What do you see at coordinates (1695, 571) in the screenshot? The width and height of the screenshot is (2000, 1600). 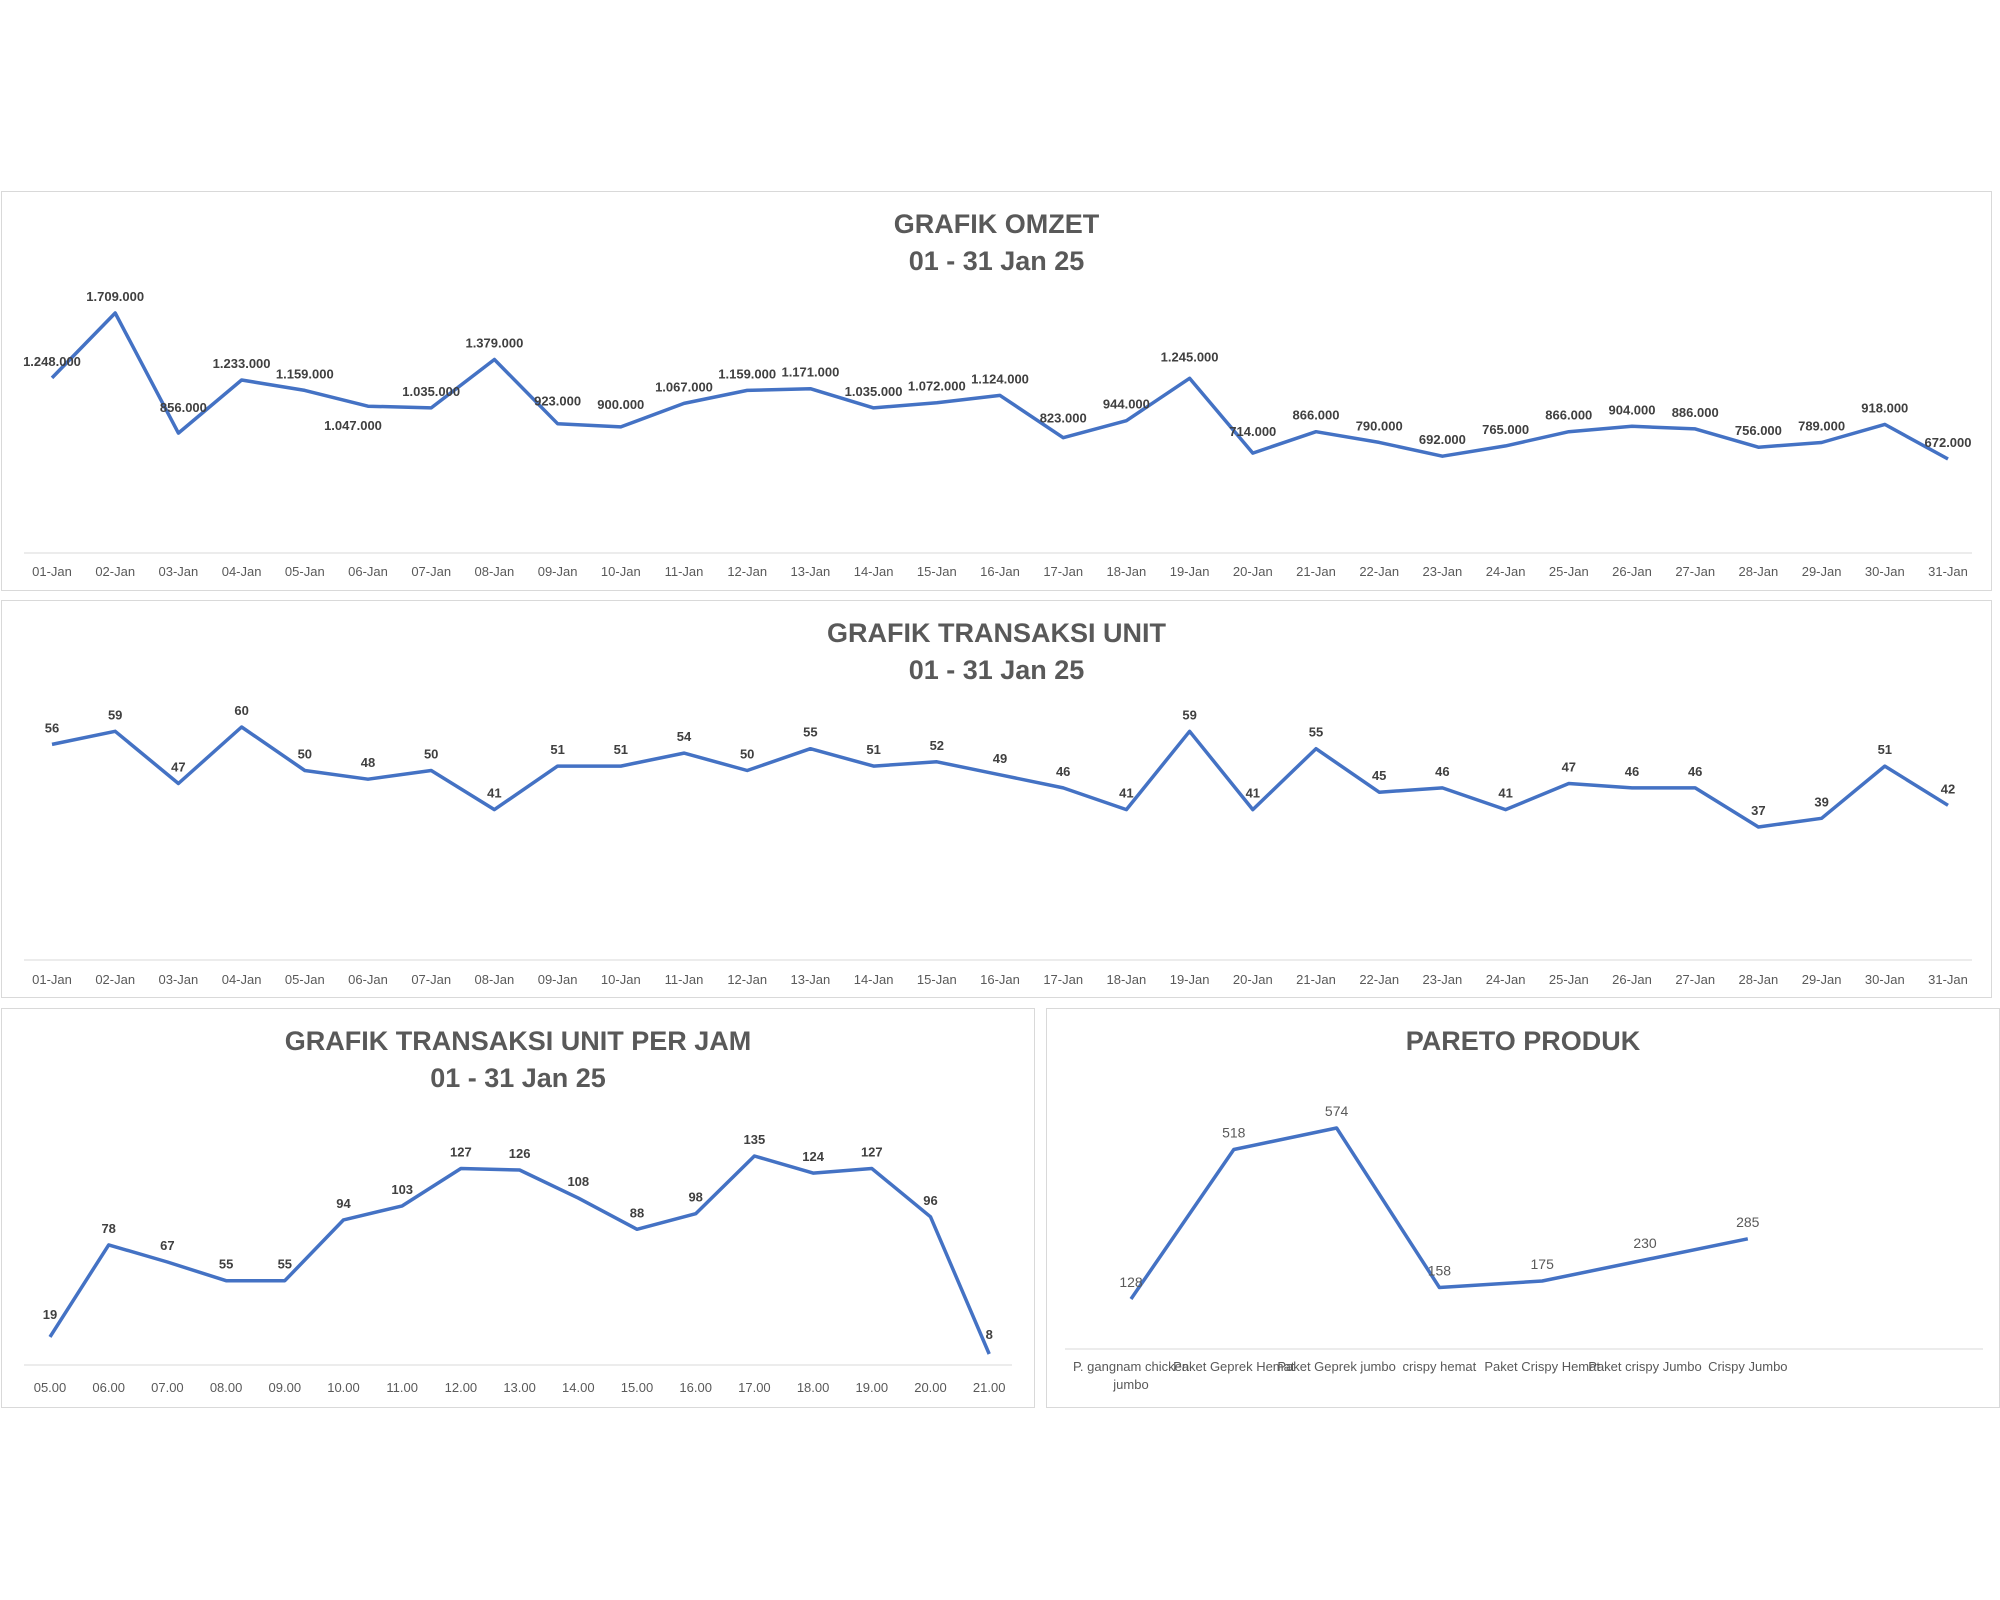 I see `x-tick-label: 27-Jan` at bounding box center [1695, 571].